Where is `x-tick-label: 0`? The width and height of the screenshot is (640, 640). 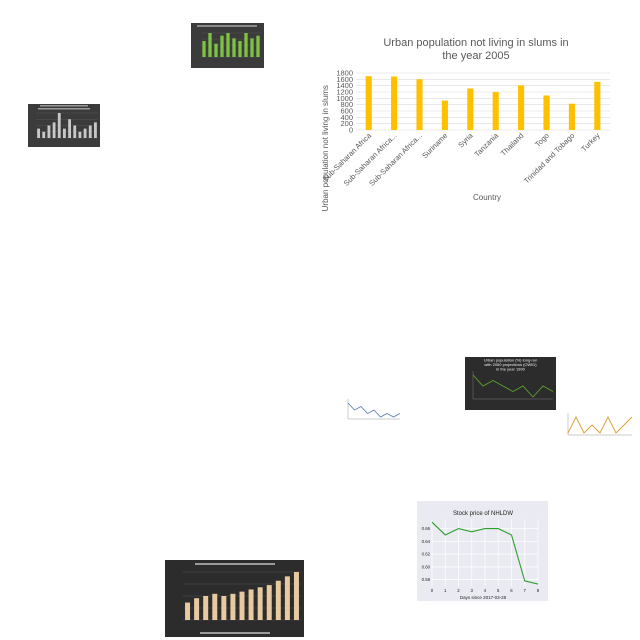 x-tick-label: 0 is located at coordinates (432, 590).